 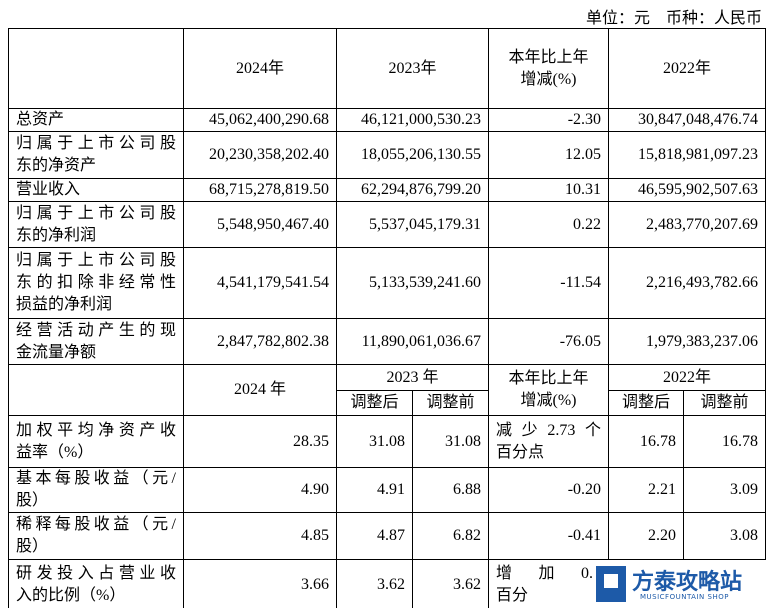 I want to click on cell-line: 金流量净额, so click(x=56, y=352).